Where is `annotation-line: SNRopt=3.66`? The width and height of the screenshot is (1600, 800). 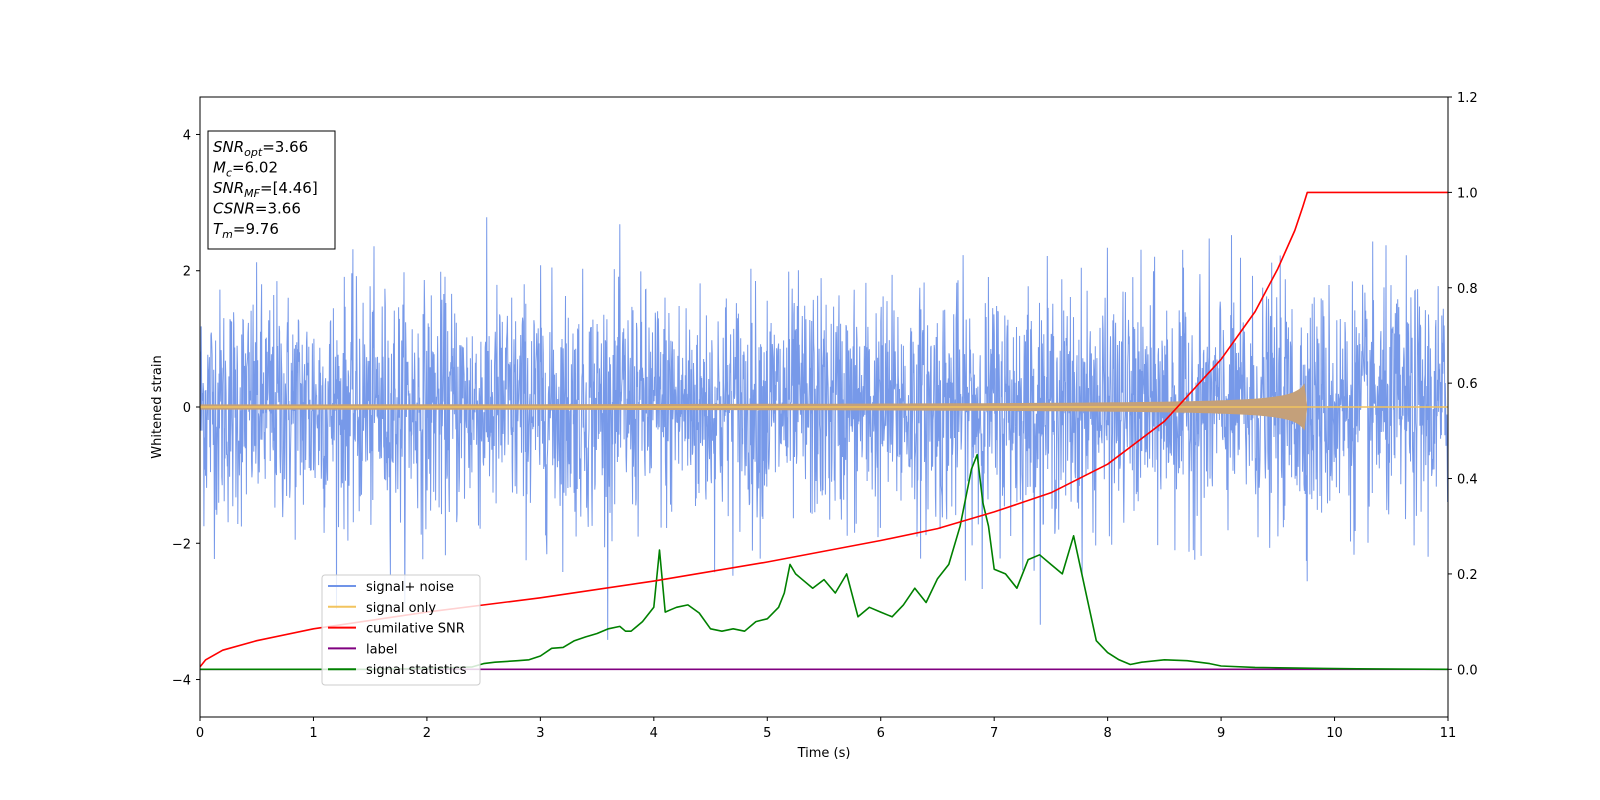 annotation-line: SNRopt=3.66 is located at coordinates (260, 148).